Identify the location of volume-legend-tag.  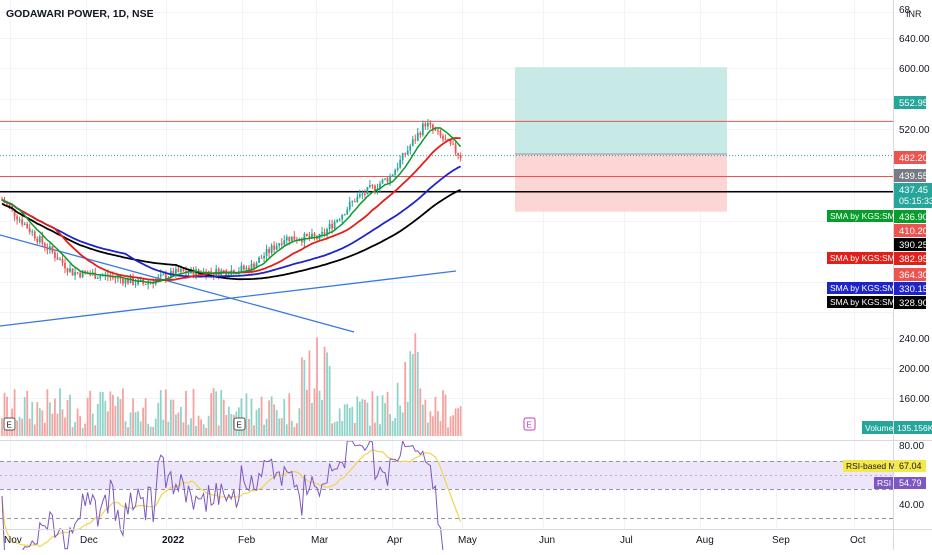
(877, 427).